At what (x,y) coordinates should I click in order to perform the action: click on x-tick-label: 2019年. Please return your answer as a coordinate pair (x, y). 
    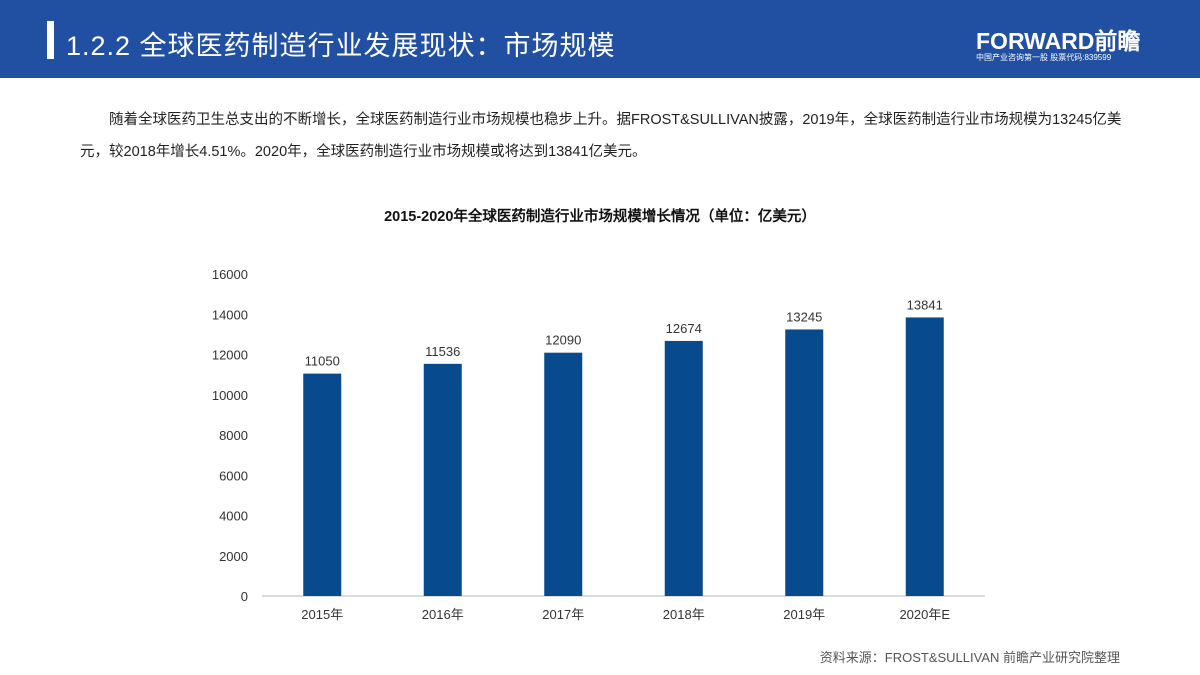
    Looking at the image, I should click on (804, 614).